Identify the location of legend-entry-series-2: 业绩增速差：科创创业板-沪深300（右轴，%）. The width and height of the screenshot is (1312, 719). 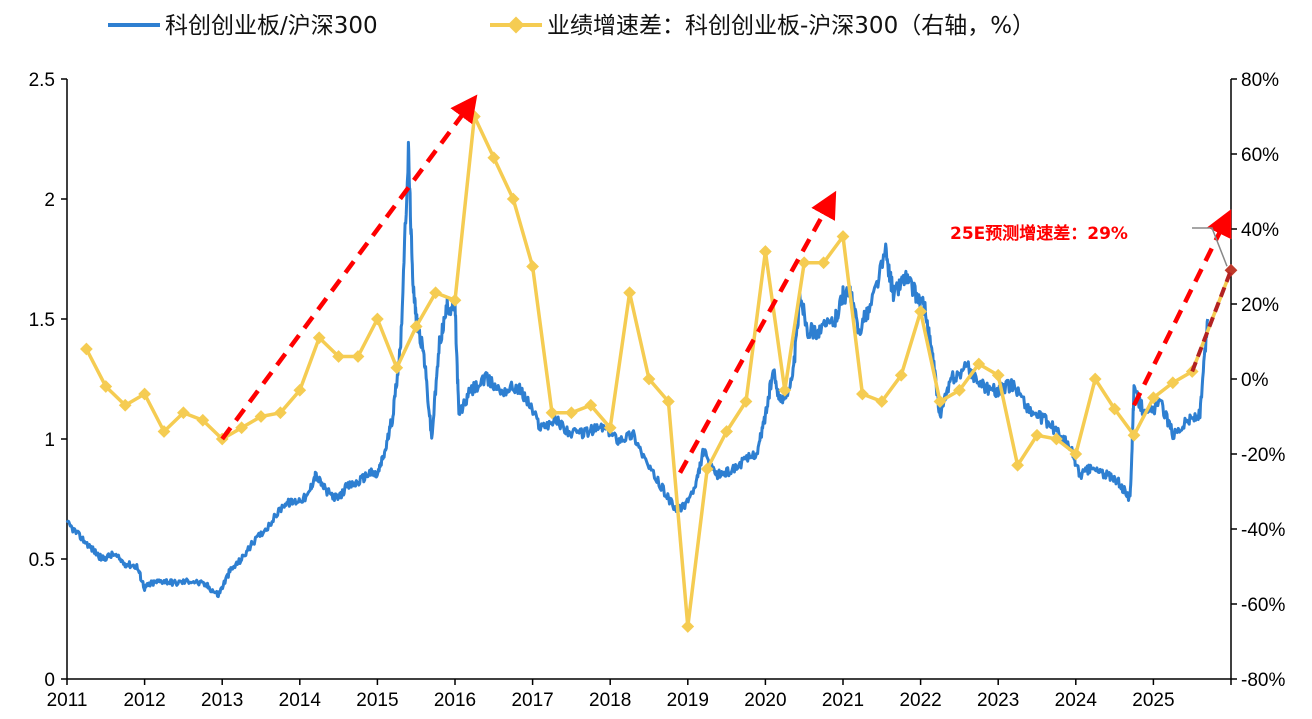
(762, 26).